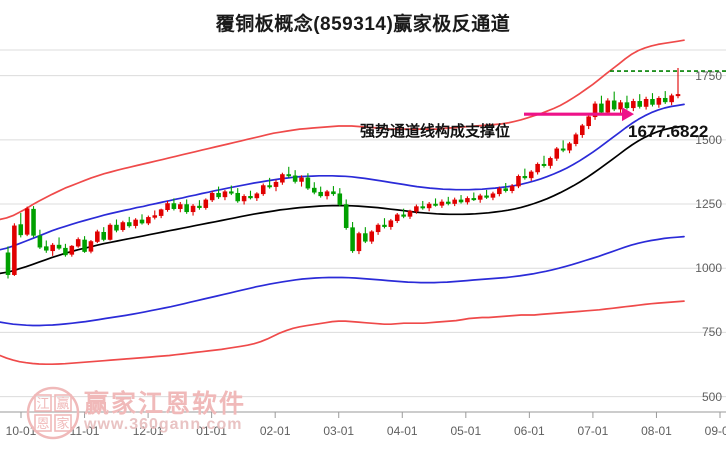 This screenshot has height=450, width=726. Describe the element at coordinates (370, 415) in the screenshot. I see `x-axis-ticks` at that location.